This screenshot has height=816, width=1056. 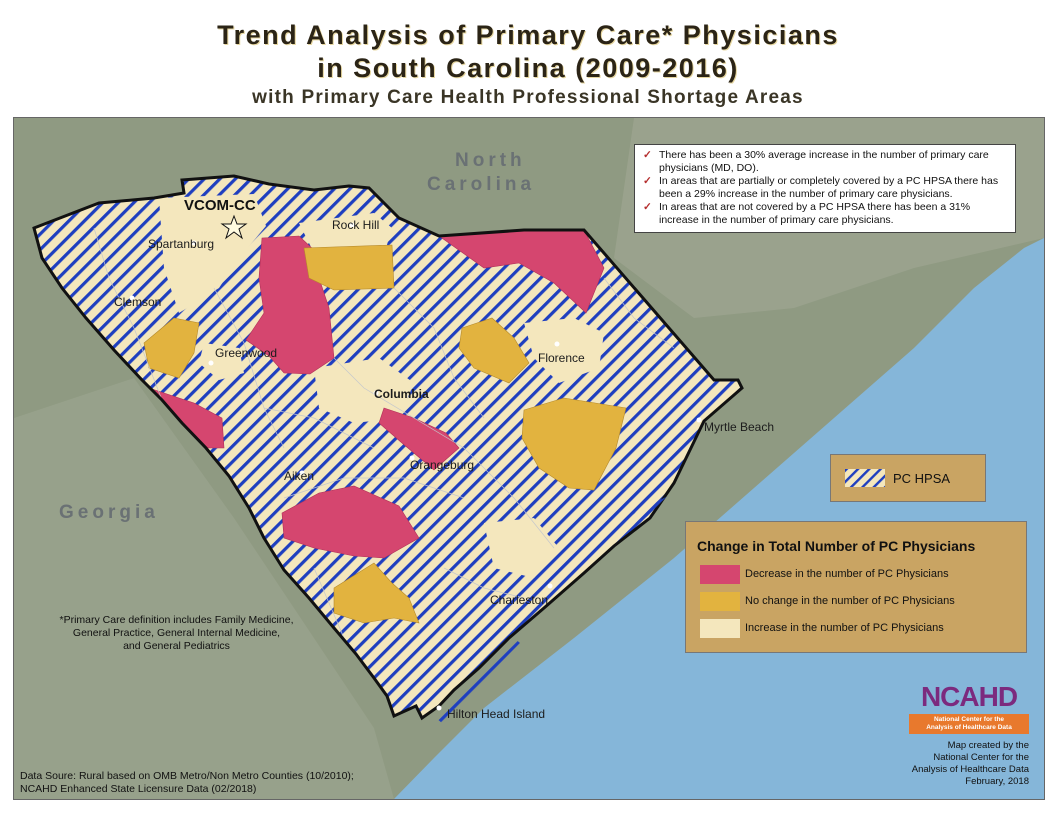 I want to click on legend-swatch-decrease, so click(x=720, y=574).